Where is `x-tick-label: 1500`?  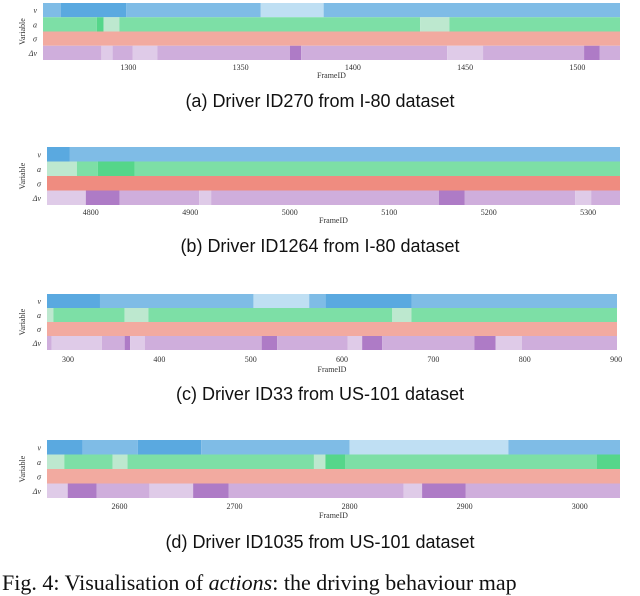
x-tick-label: 1500 is located at coordinates (577, 67).